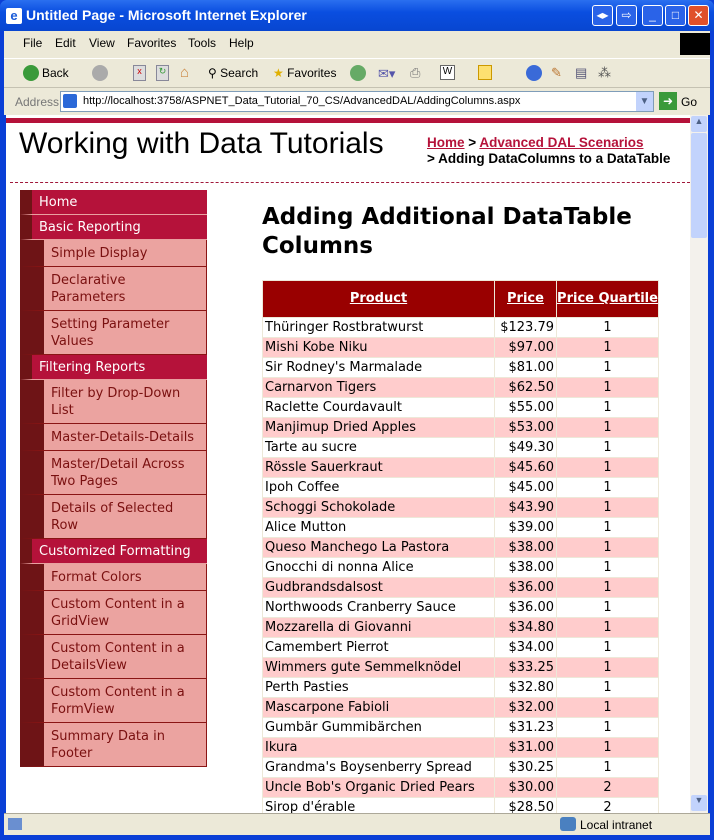 The width and height of the screenshot is (714, 840). I want to click on sort-product-link: Product, so click(378, 298).